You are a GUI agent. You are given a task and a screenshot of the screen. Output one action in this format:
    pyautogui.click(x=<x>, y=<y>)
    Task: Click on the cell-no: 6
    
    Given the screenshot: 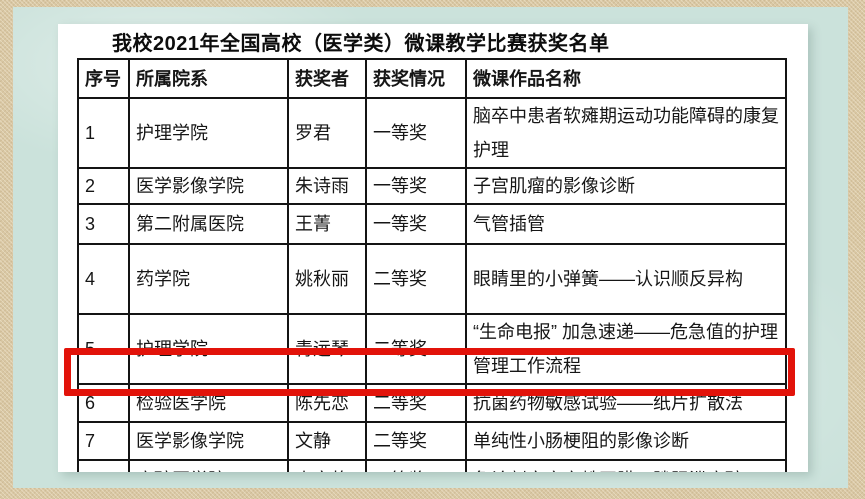 What is the action you would take?
    pyautogui.click(x=103, y=403)
    